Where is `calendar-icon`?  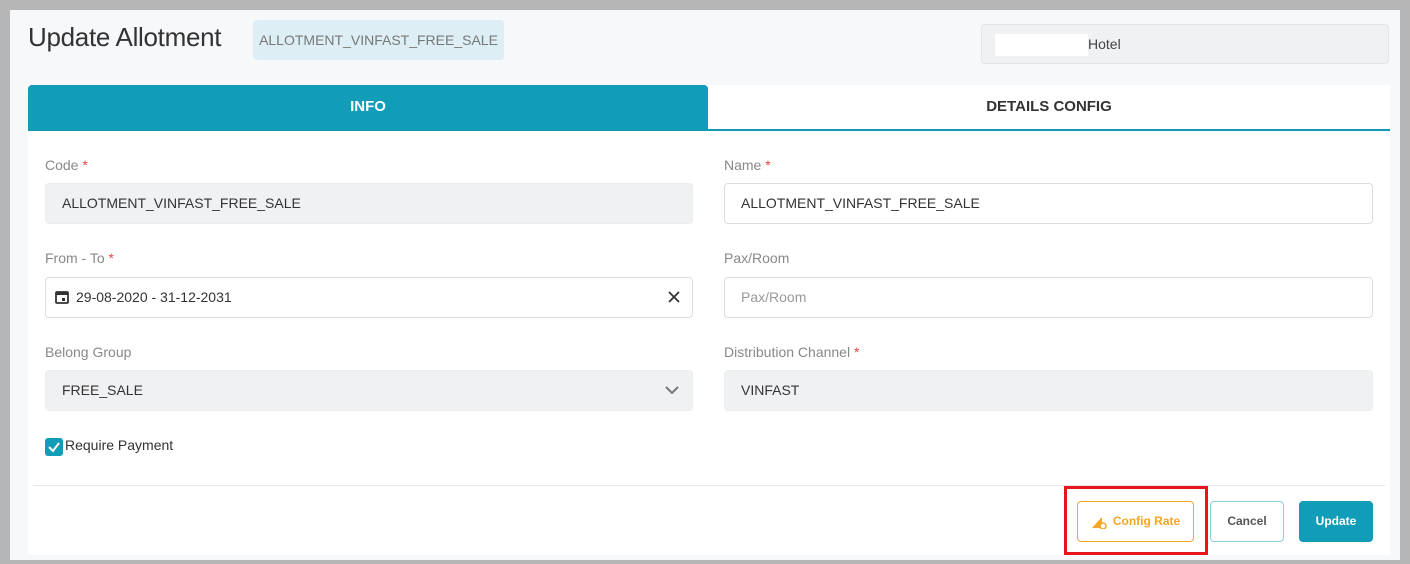
calendar-icon is located at coordinates (62, 297).